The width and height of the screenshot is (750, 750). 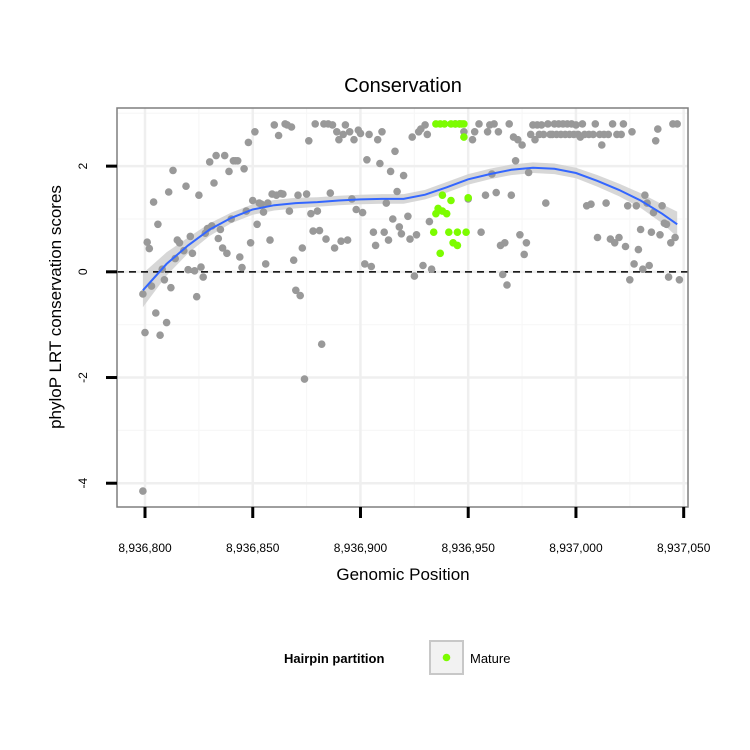 I want to click on x-tick-label: 8,936,850, so click(x=253, y=548).